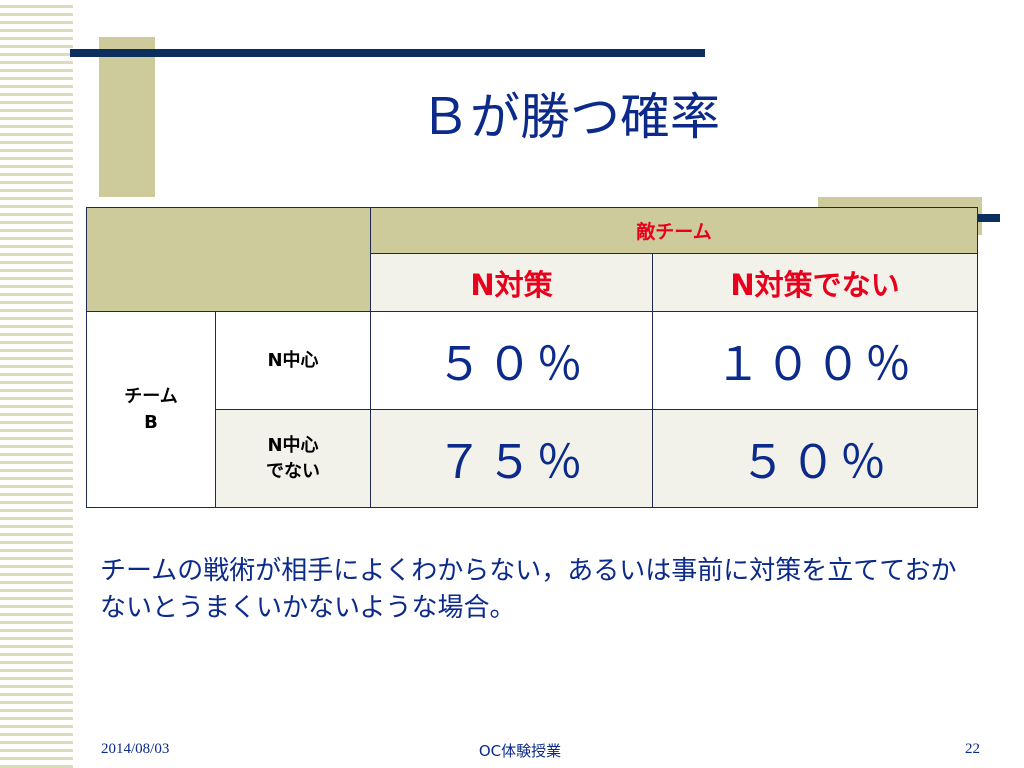 This screenshot has height=768, width=1024. Describe the element at coordinates (815, 360) in the screenshot. I see `table-cell-value: １００％` at that location.